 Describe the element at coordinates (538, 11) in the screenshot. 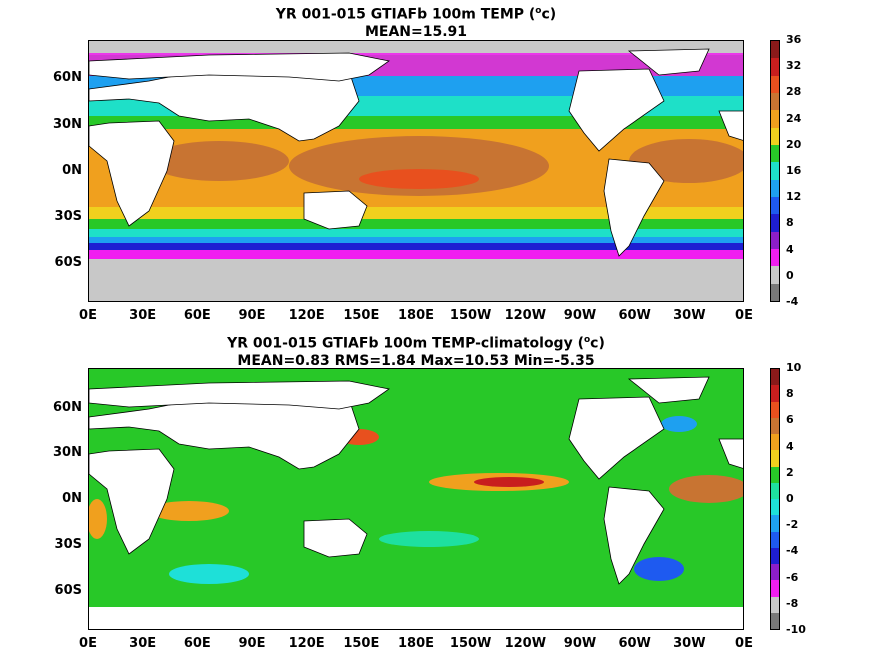

I see `panel1-title-degree: o` at that location.